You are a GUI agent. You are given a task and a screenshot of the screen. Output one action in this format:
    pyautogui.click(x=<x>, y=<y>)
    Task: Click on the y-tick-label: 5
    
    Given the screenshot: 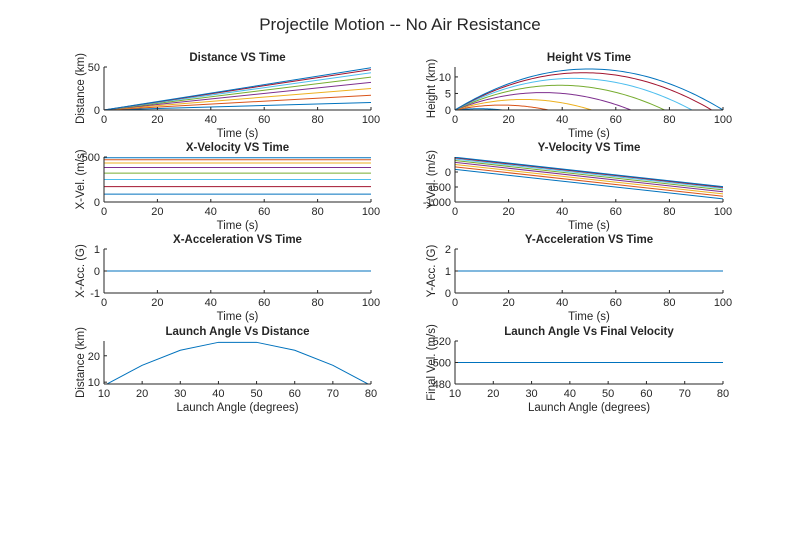 What is the action you would take?
    pyautogui.click(x=448, y=94)
    